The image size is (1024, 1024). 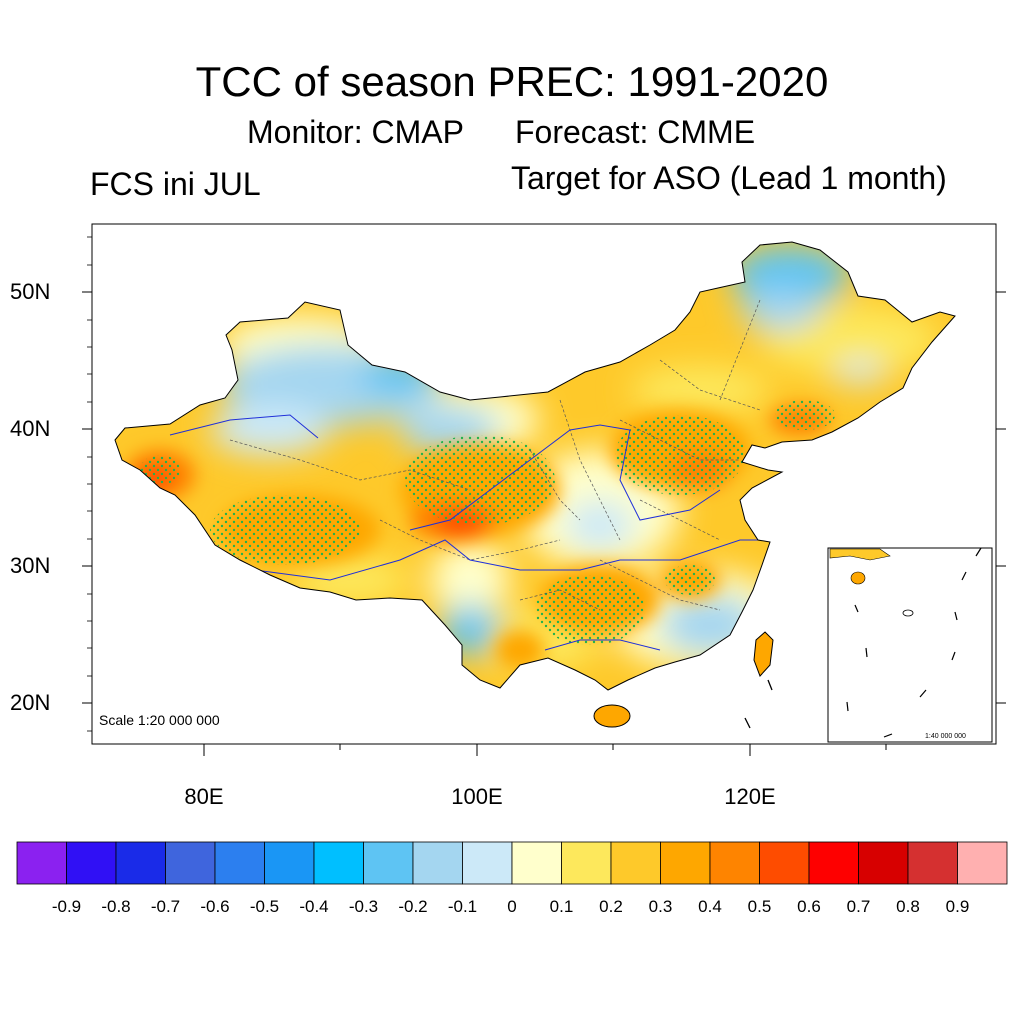 I want to click on colorbar-tick-label: 0.4, so click(x=710, y=906).